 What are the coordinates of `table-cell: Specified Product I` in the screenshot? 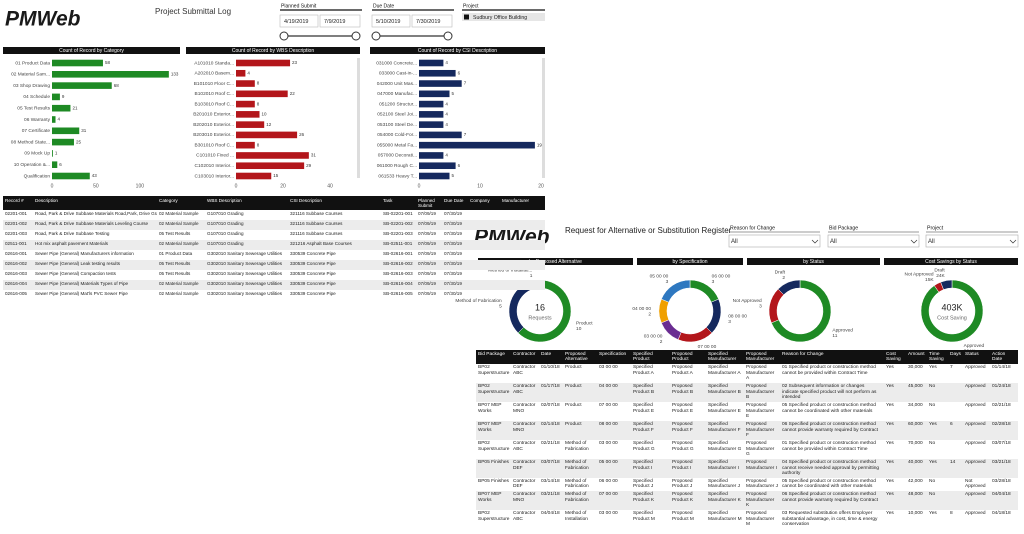 It's located at (650, 468).